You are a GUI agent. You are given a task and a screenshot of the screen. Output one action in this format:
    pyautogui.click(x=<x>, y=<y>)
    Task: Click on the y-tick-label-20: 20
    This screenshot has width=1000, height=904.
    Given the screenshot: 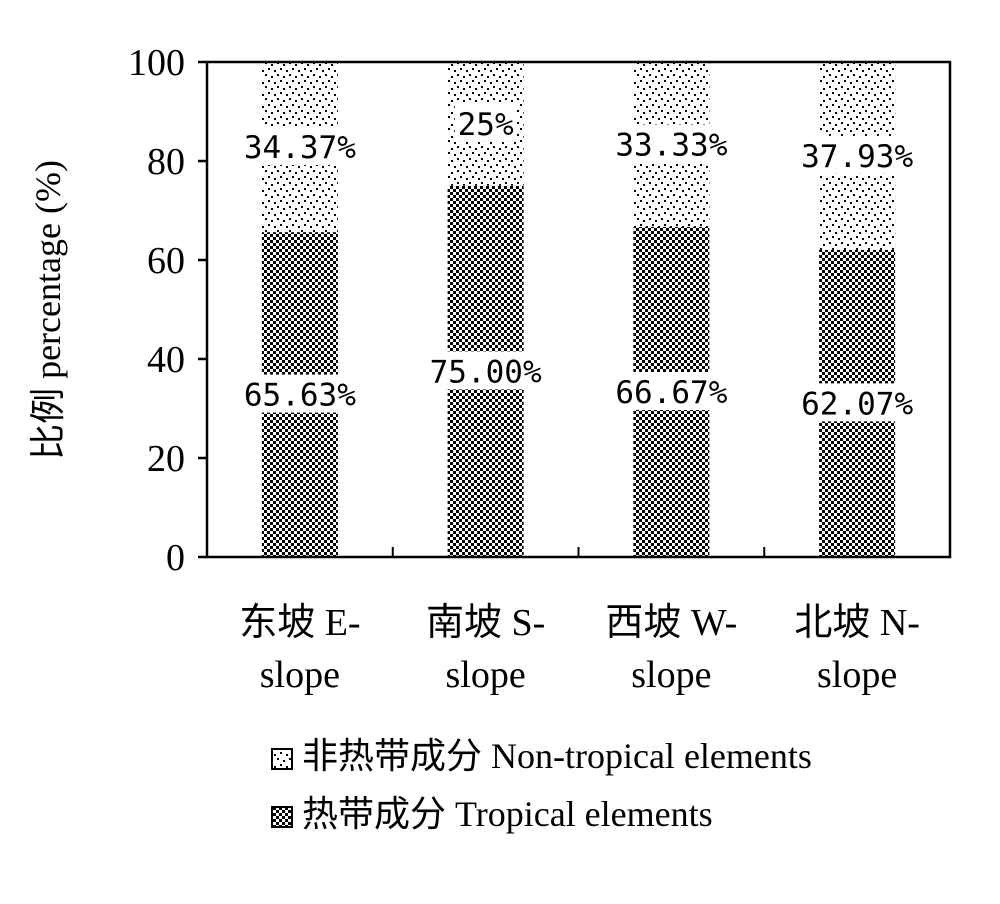 What is the action you would take?
    pyautogui.click(x=166, y=459)
    